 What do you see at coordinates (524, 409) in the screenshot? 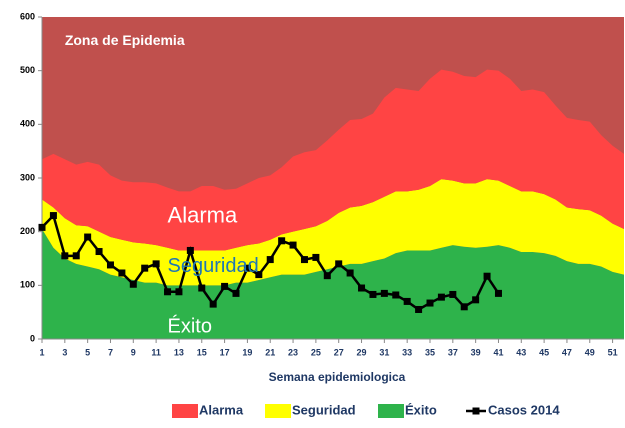
I see `legend-label: Casos 2014` at bounding box center [524, 409].